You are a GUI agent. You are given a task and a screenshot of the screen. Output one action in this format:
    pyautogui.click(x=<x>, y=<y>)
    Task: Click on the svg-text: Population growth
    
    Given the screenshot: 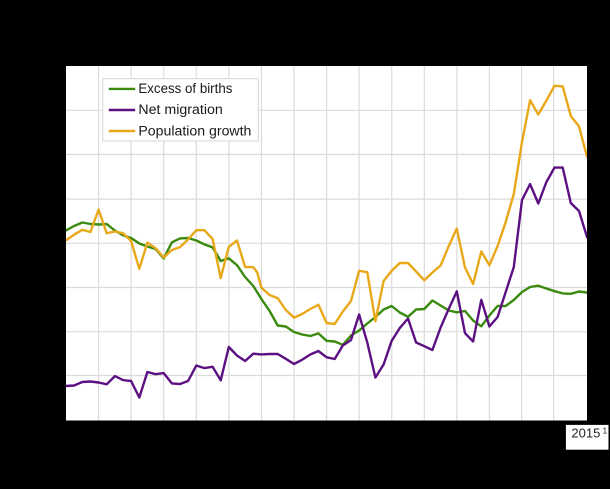 What is the action you would take?
    pyautogui.click(x=194, y=130)
    